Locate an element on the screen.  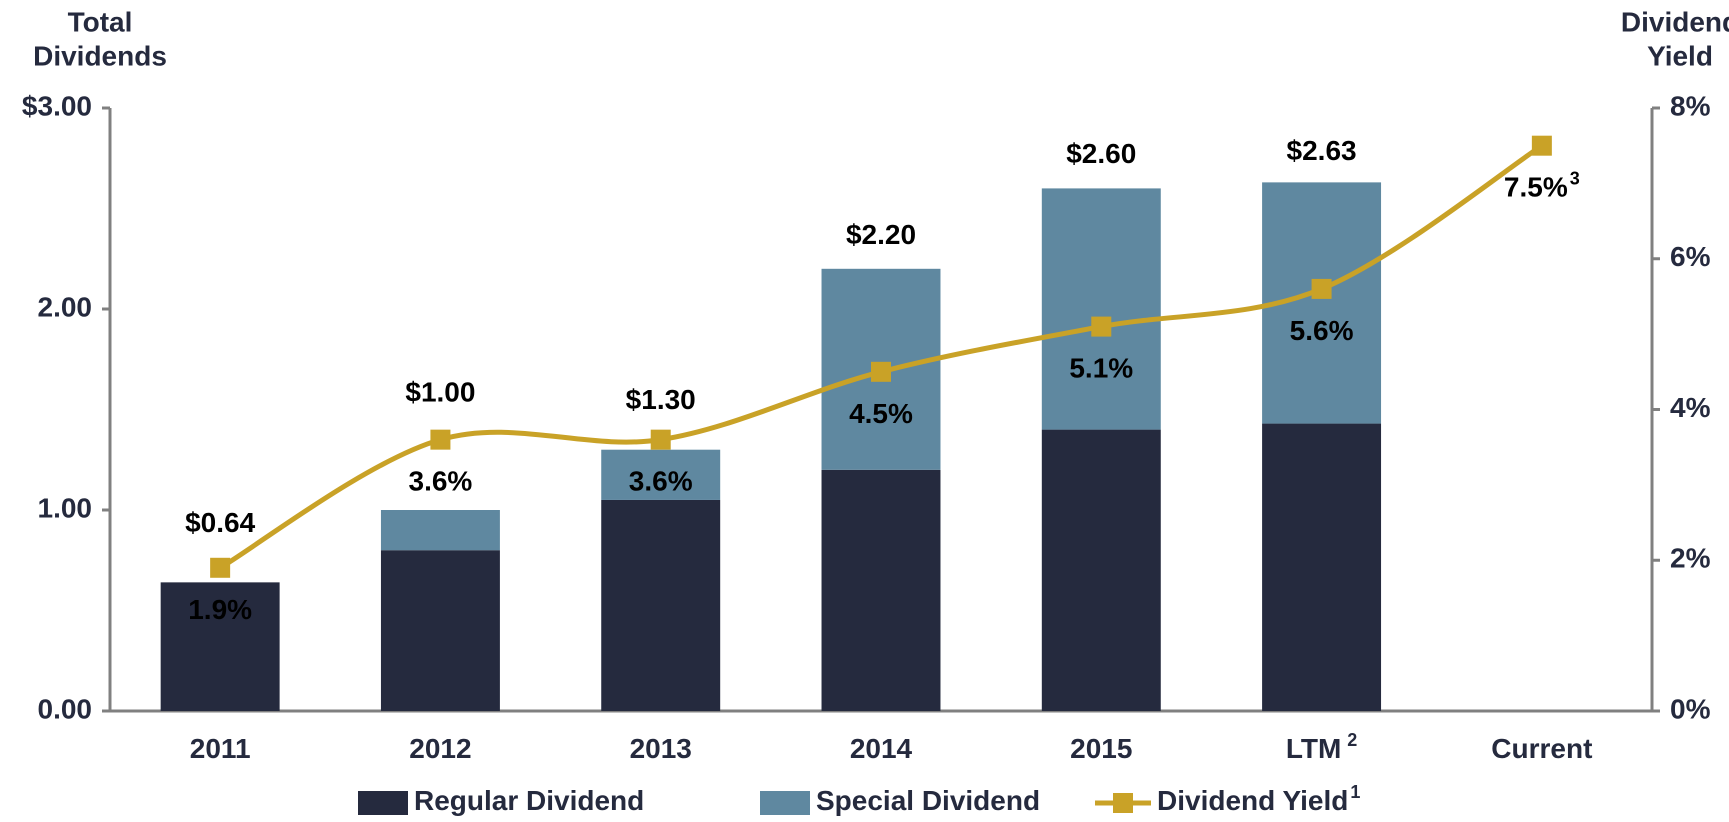
y-axis-label: Total is located at coordinates (100, 21).